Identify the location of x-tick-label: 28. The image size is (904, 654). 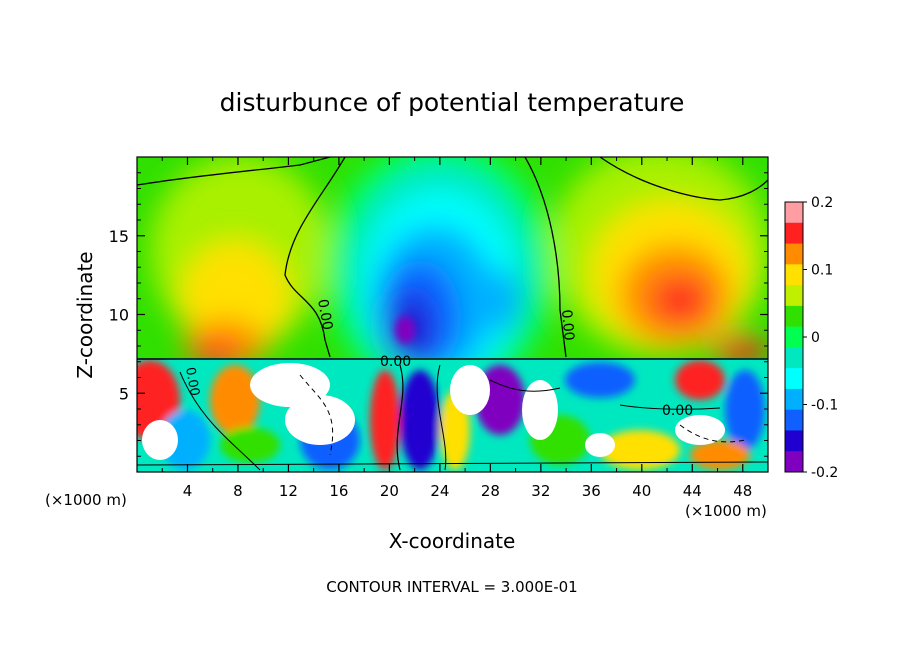
(490, 491).